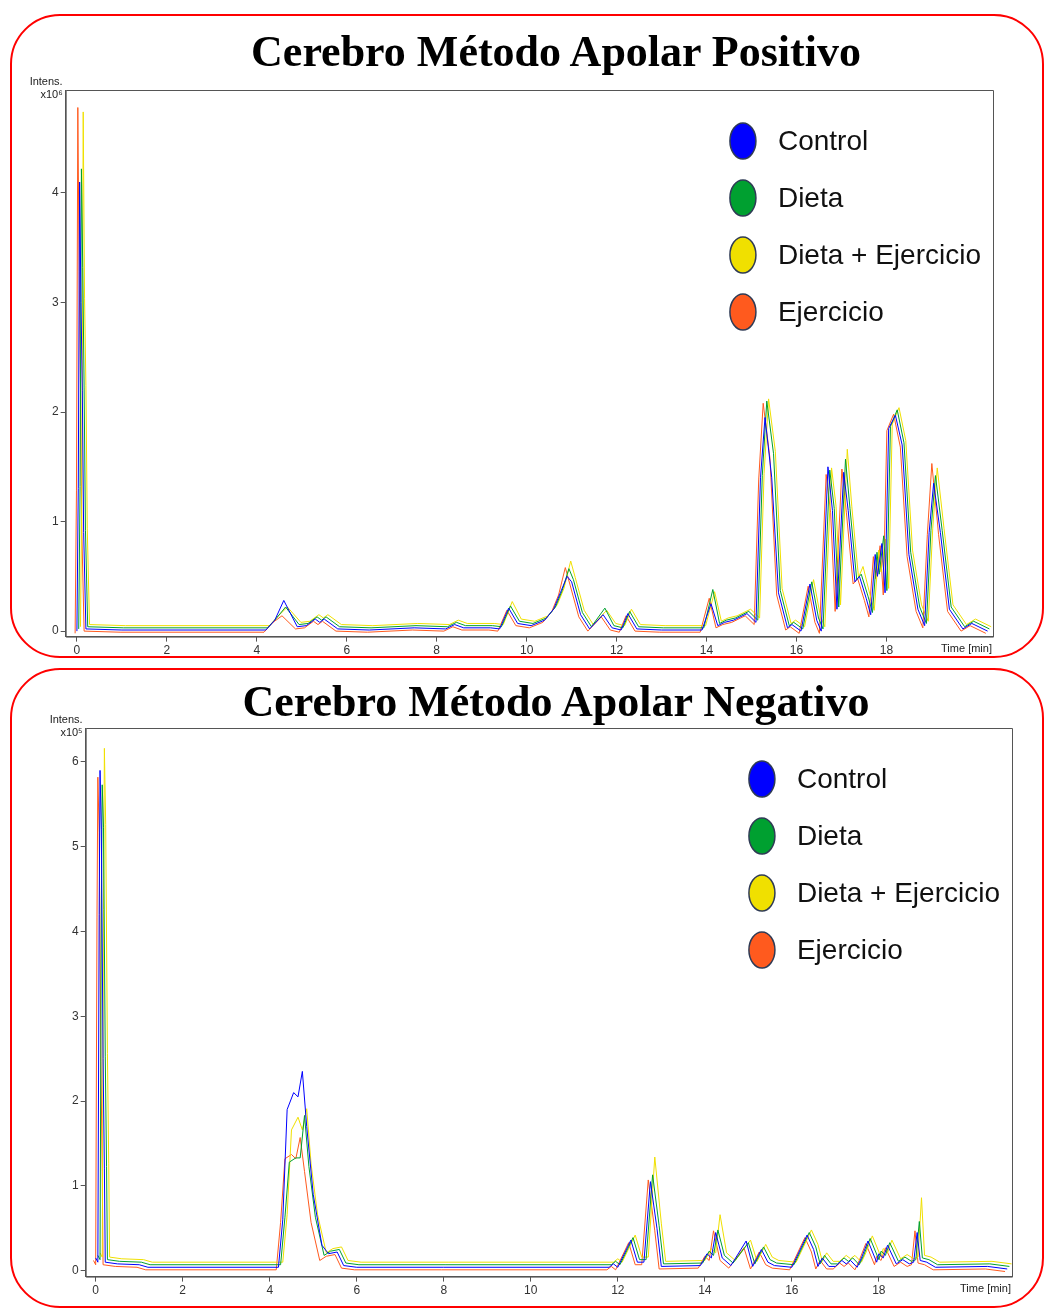  I want to click on chart-title: Cerebro Método Apolar Positivo, so click(556, 51).